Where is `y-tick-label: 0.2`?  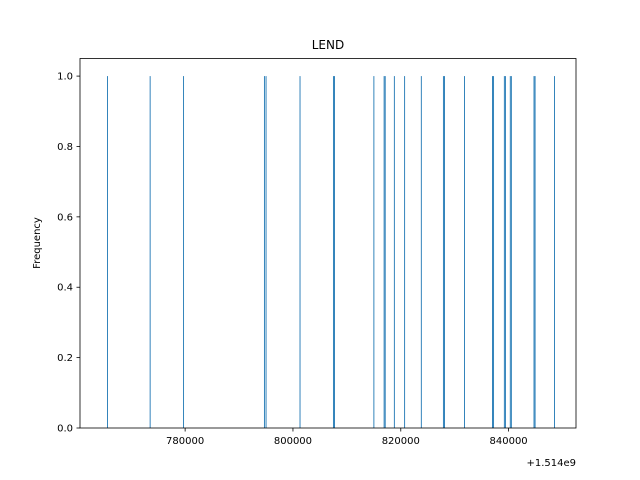
y-tick-label: 0.2 is located at coordinates (65, 358).